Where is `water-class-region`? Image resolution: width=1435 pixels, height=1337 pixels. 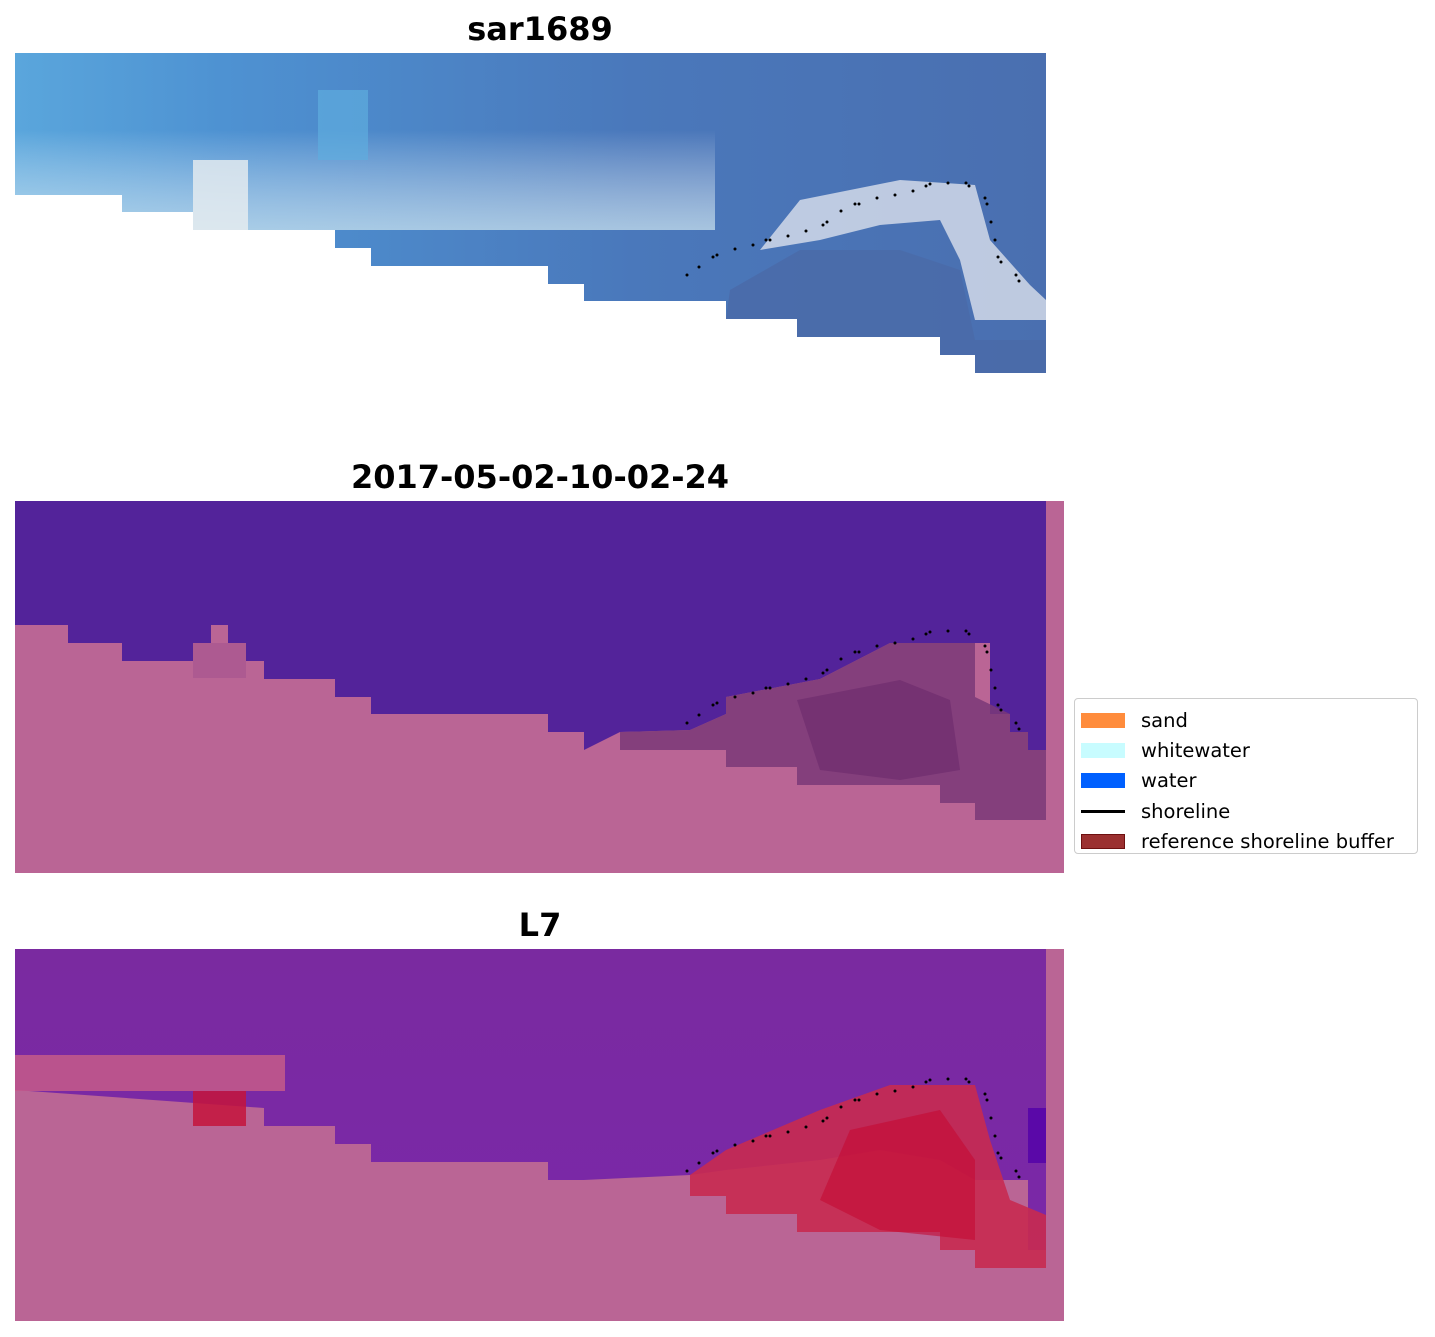 water-class-region is located at coordinates (530, 625).